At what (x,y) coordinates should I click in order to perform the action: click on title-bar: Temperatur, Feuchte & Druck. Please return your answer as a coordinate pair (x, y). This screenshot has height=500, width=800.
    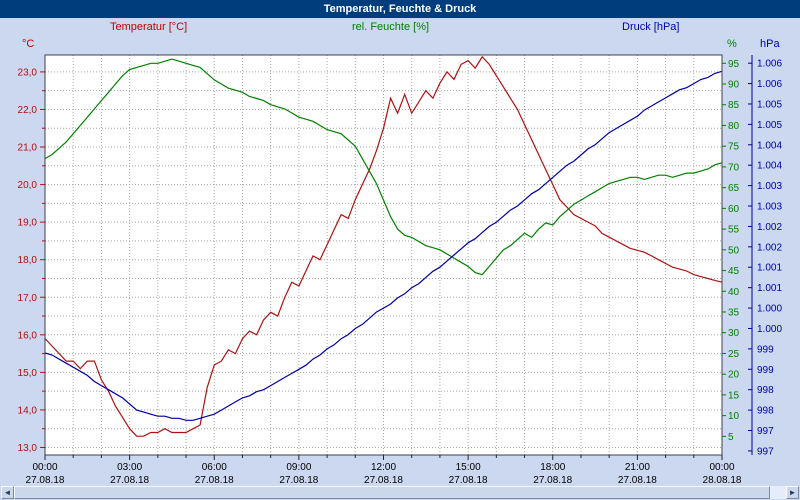
    Looking at the image, I should click on (400, 9).